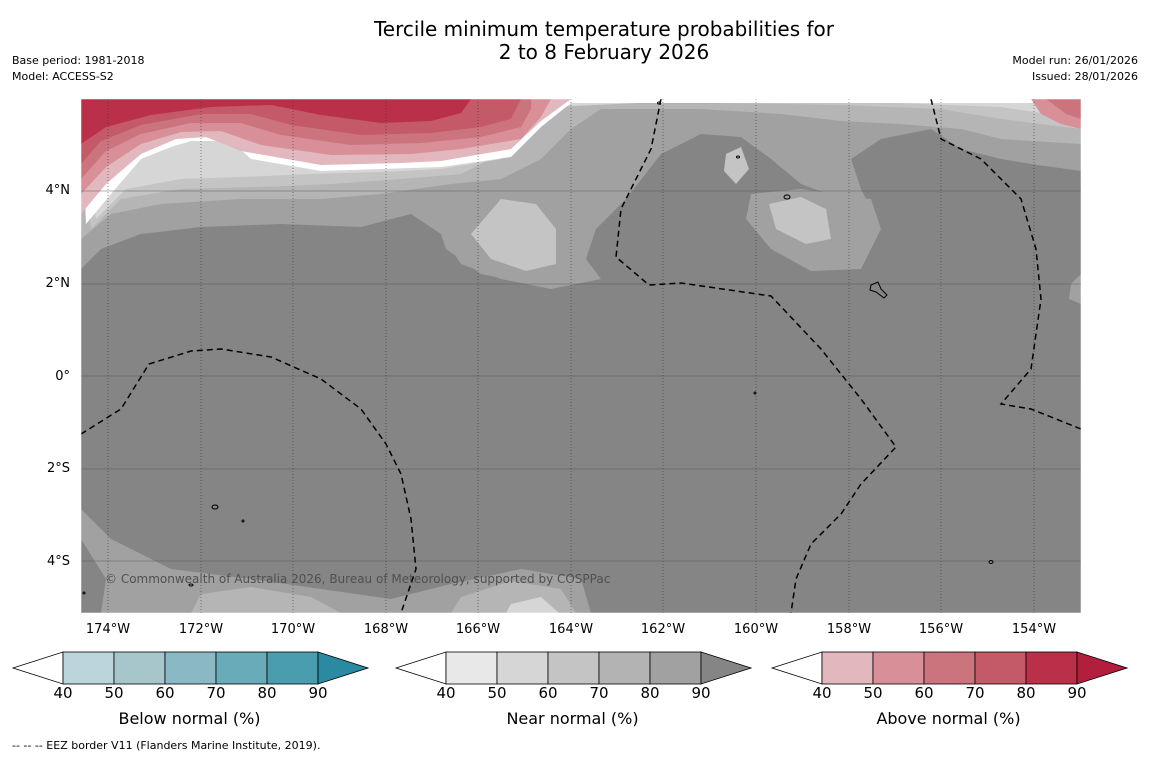  I want to click on island-se, so click(991, 562).